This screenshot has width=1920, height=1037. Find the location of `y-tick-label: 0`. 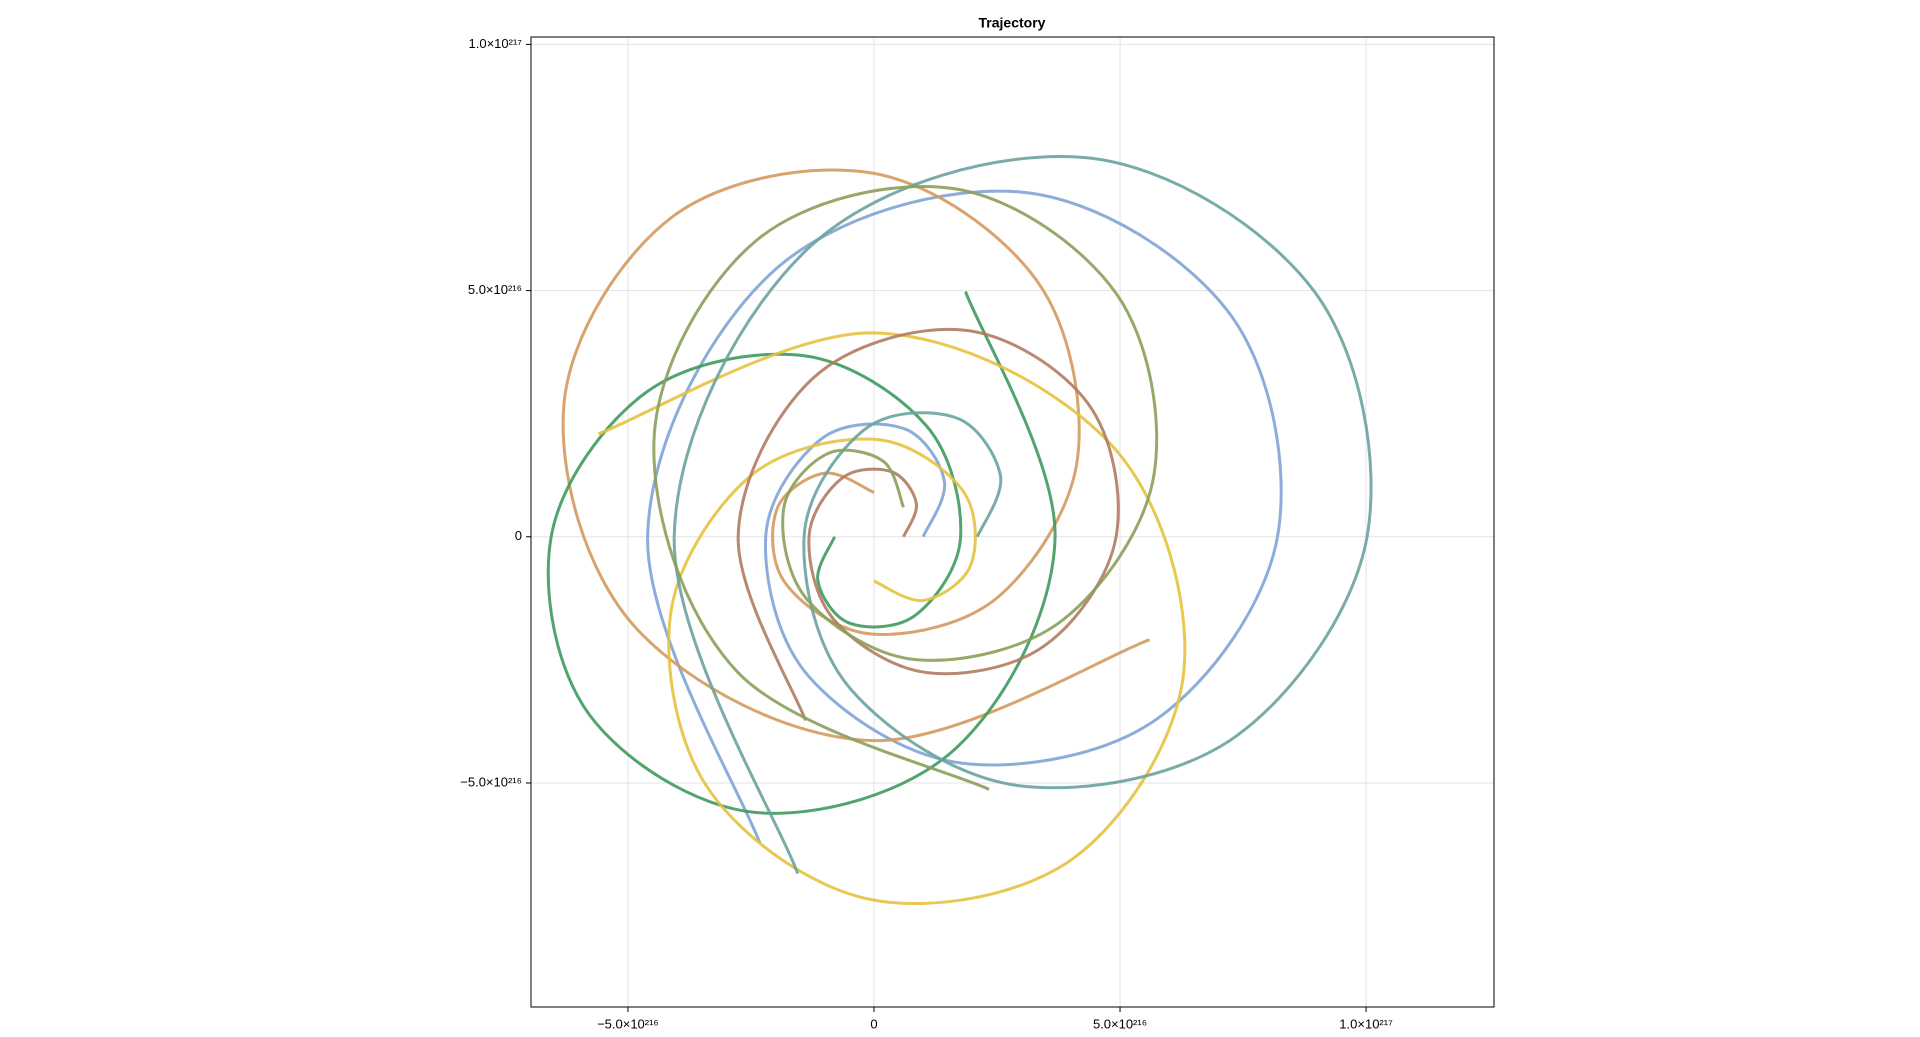

y-tick-label: 0 is located at coordinates (518, 535).